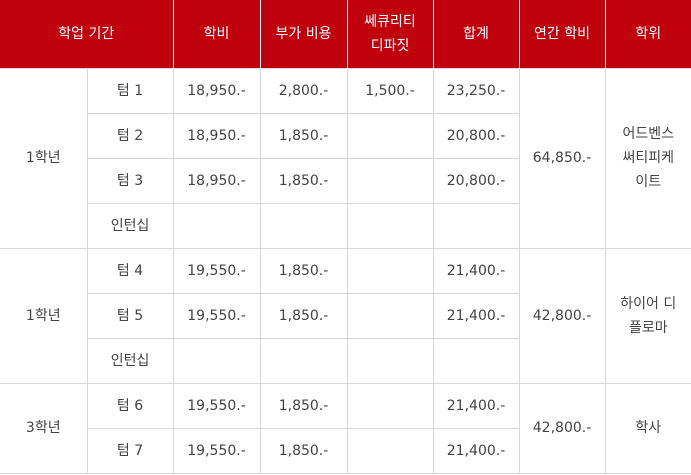 The width and height of the screenshot is (691, 475). Describe the element at coordinates (390, 34) in the screenshot. I see `header-security-deposit: 쎄큐리티 디파짓` at that location.